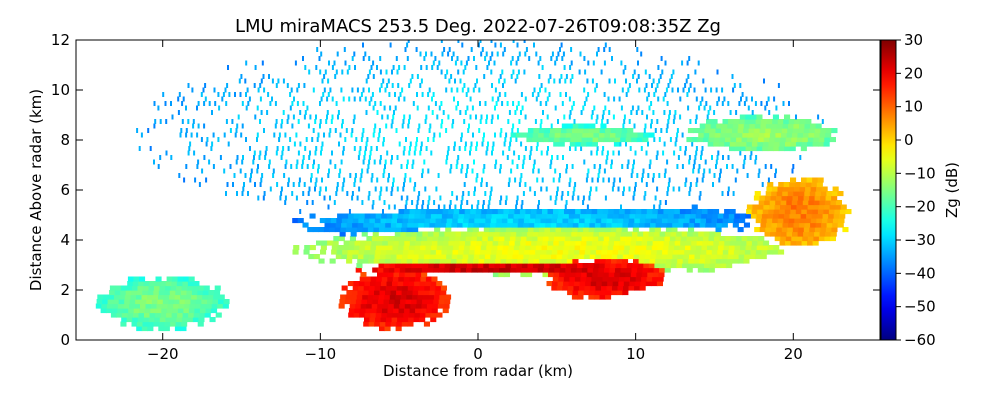  Describe the element at coordinates (163, 354) in the screenshot. I see `x-tick-label: −20` at that location.